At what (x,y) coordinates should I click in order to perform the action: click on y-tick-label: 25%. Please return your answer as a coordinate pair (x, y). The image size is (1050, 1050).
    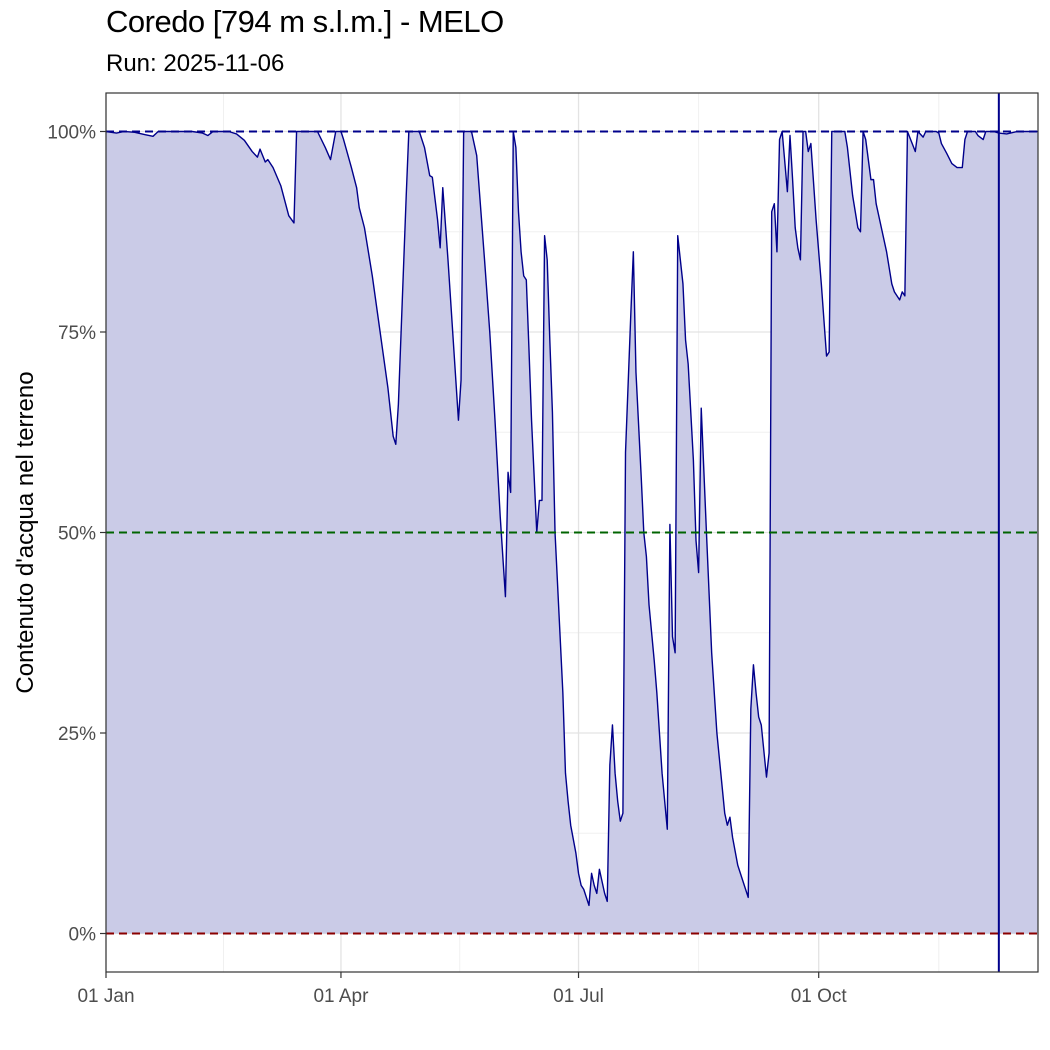
    Looking at the image, I should click on (77, 734).